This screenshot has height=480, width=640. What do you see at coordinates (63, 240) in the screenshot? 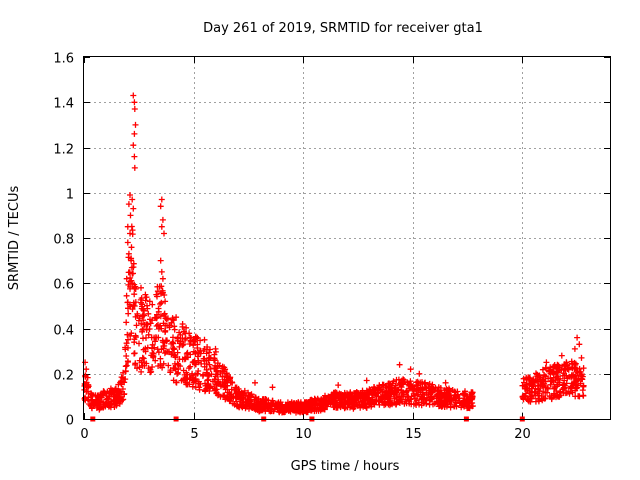
I see `y-tick-label: 0.8` at bounding box center [63, 240].